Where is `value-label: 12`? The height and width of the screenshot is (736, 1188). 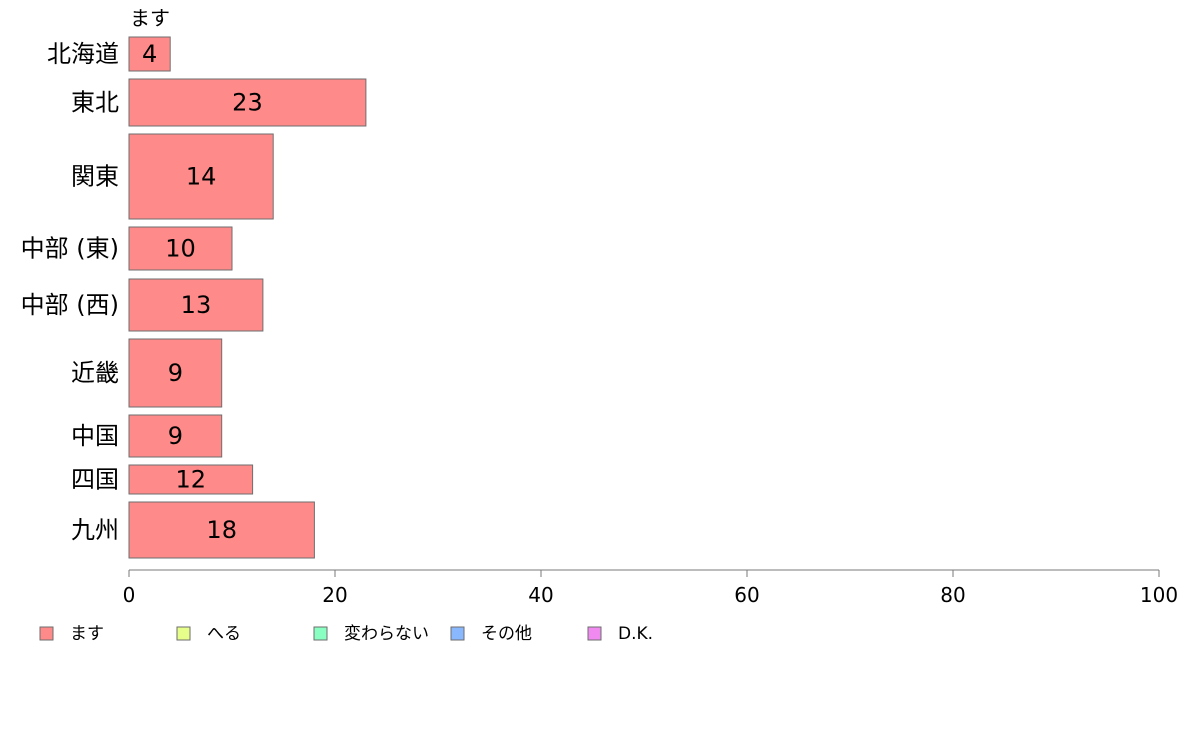 value-label: 12 is located at coordinates (191, 480).